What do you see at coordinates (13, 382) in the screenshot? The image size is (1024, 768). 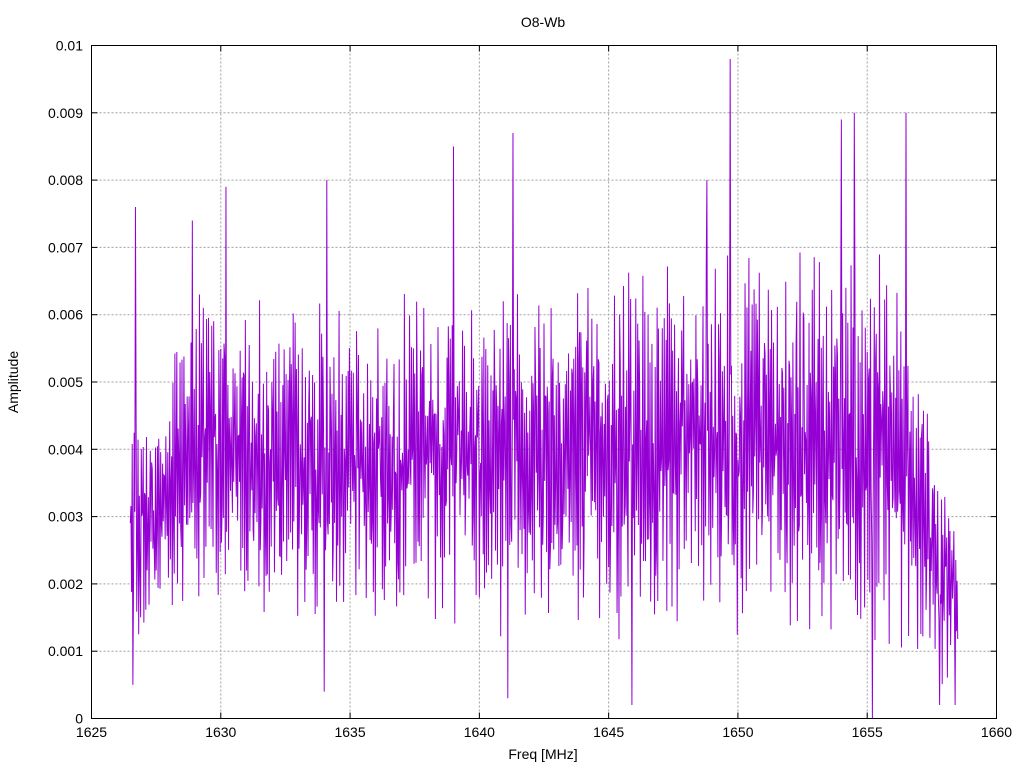 I see `y-axis-label: Amplitude` at bounding box center [13, 382].